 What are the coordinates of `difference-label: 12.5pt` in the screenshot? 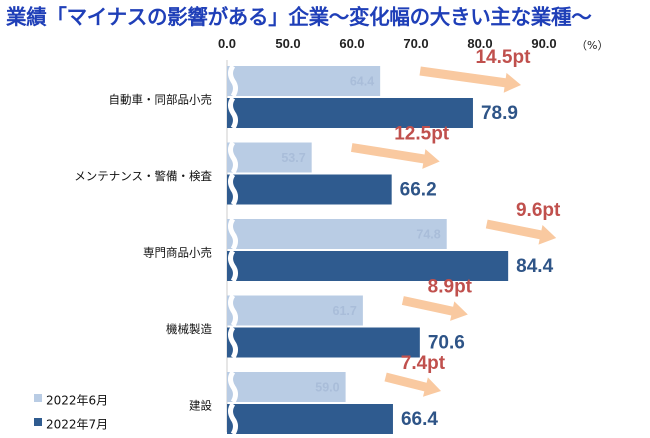 It's located at (422, 134).